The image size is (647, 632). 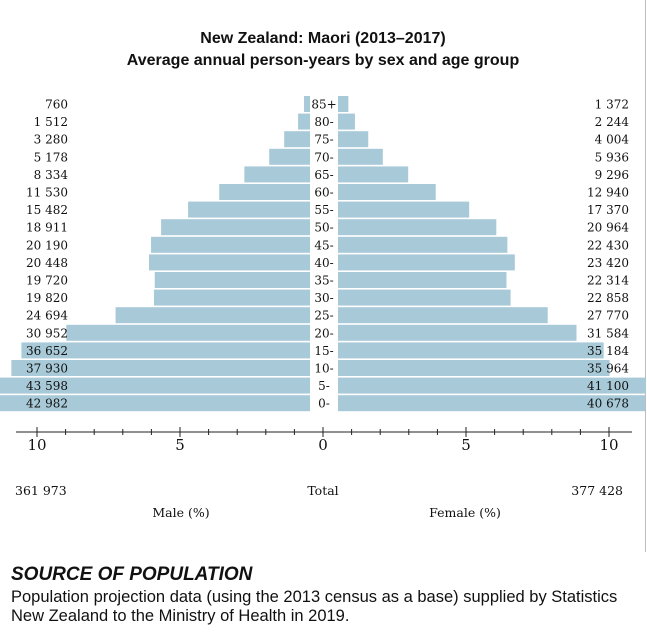 What do you see at coordinates (323, 333) in the screenshot?
I see `age-label-20-: 20-` at bounding box center [323, 333].